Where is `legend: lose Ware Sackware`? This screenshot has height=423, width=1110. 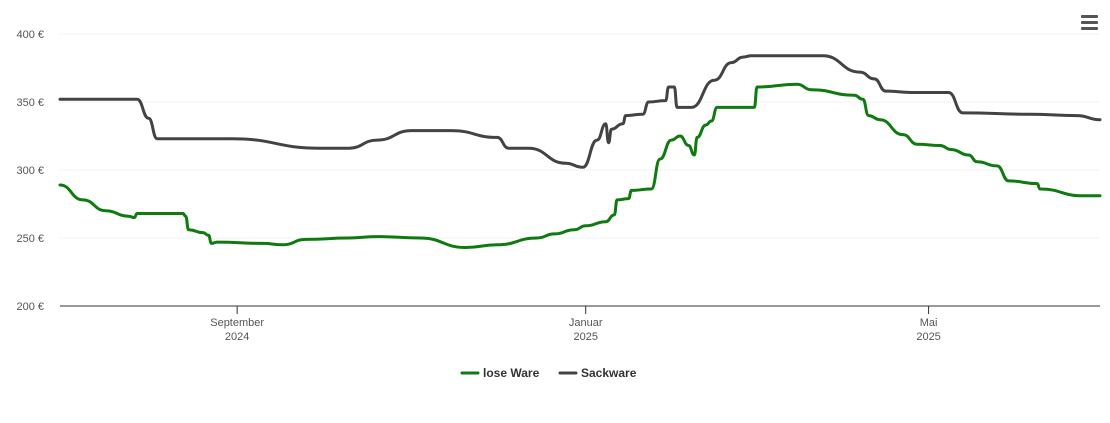 legend: lose Ware Sackware is located at coordinates (548, 373).